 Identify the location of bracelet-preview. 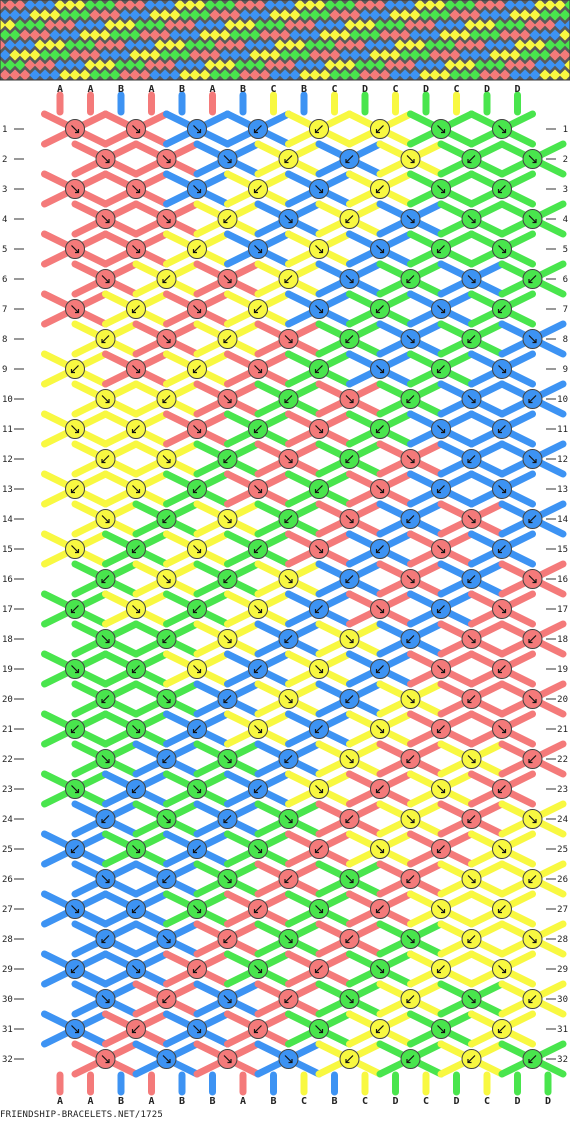
(285, 40).